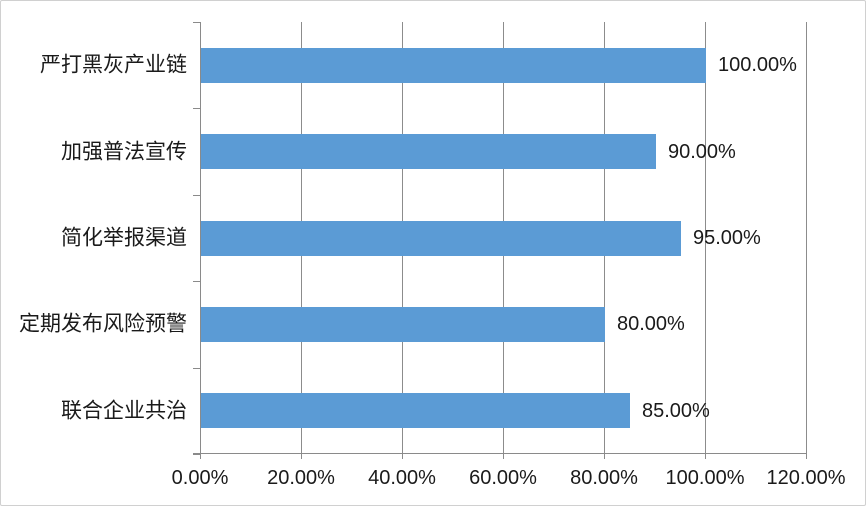  I want to click on x-axis-tick-label: 80.00%, so click(604, 478).